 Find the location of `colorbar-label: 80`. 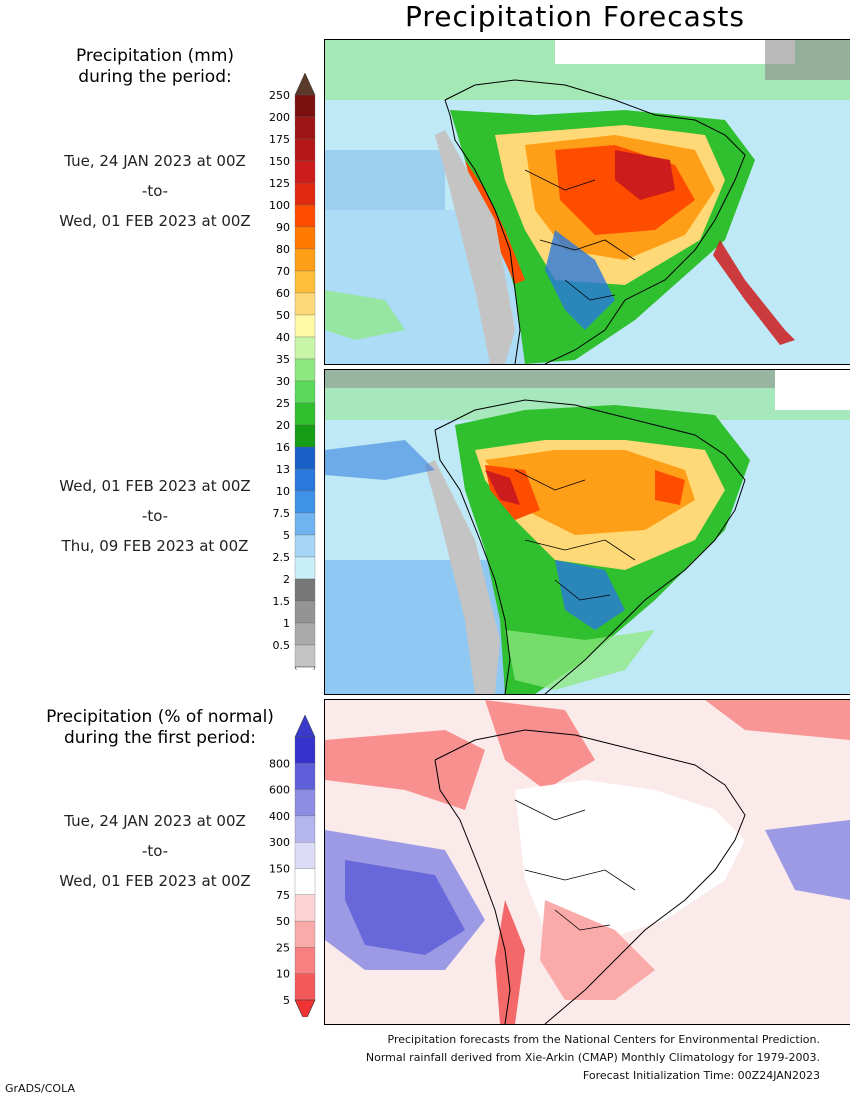

colorbar-label: 80 is located at coordinates (283, 249).